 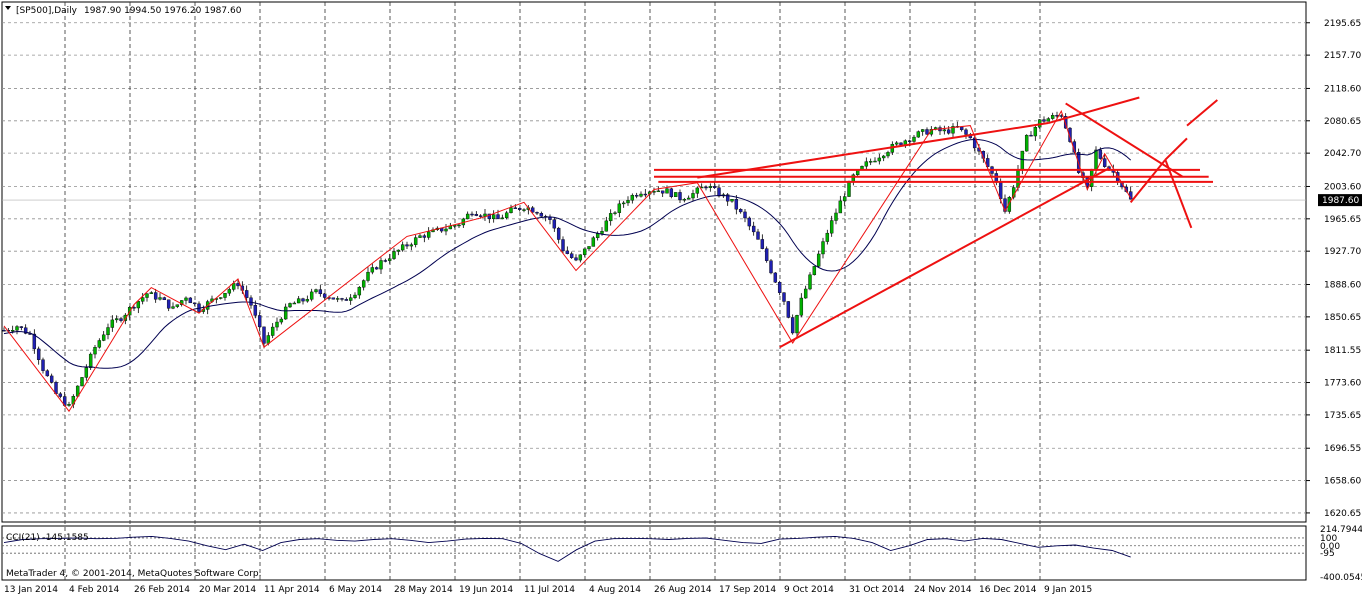 I want to click on ohlc-readout: 1987.90 1994.50 1976.20 1987.60, so click(x=163, y=11).